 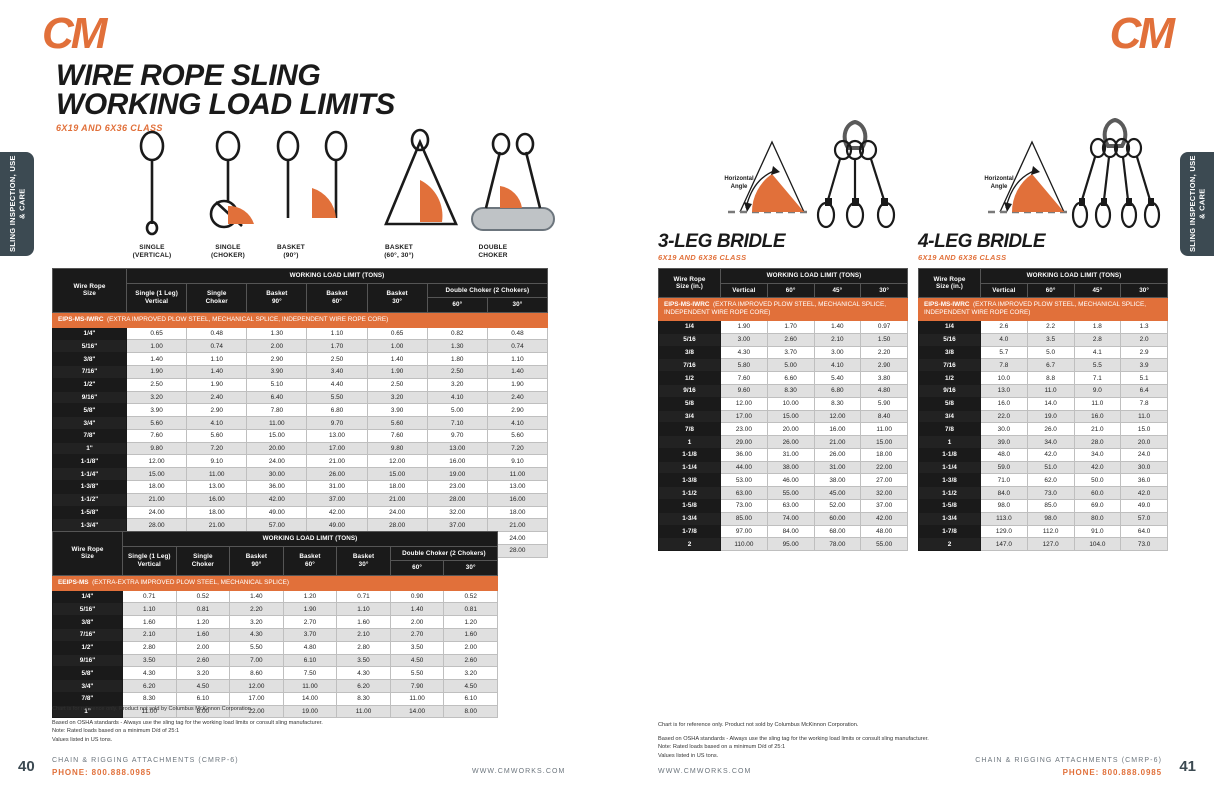 What do you see at coordinates (1144, 506) in the screenshot?
I see `cell-value: 49.0` at bounding box center [1144, 506].